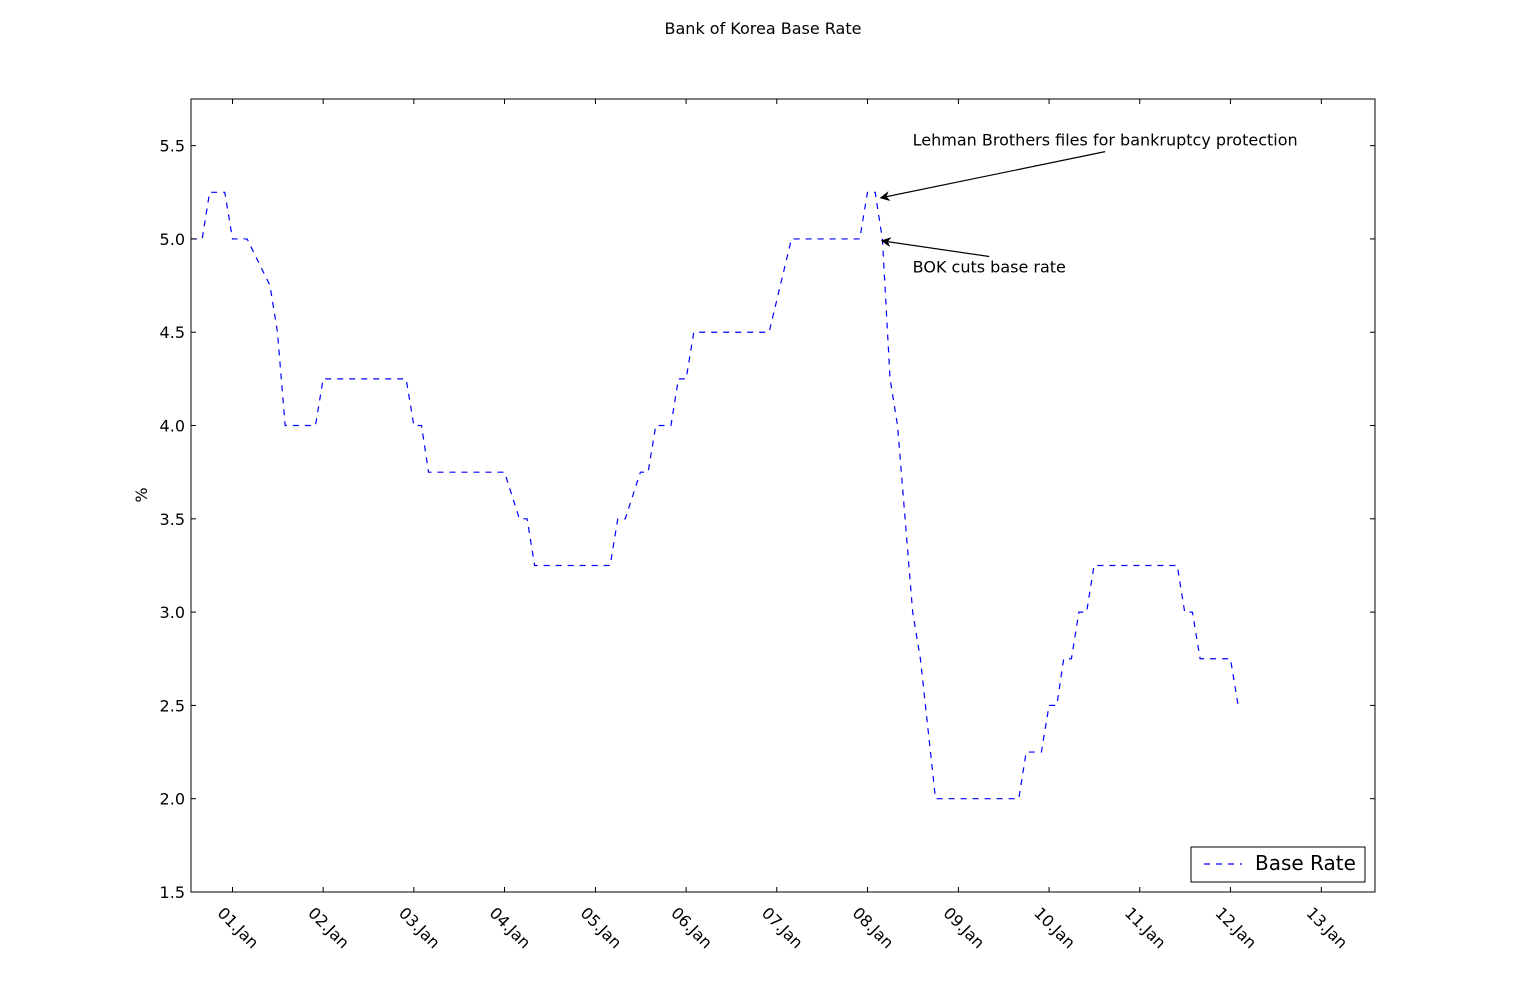 The height and width of the screenshot is (991, 1527). Describe the element at coordinates (1305, 863) in the screenshot. I see `legend-label: Base Rate` at that location.